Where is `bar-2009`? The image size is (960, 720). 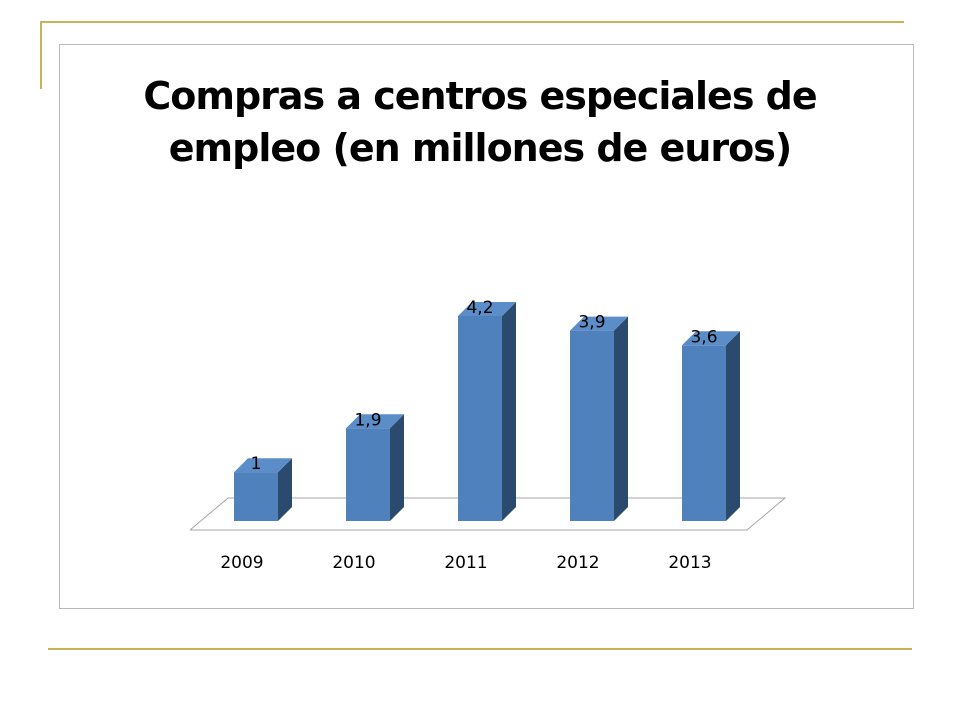
bar-2009 is located at coordinates (256, 496).